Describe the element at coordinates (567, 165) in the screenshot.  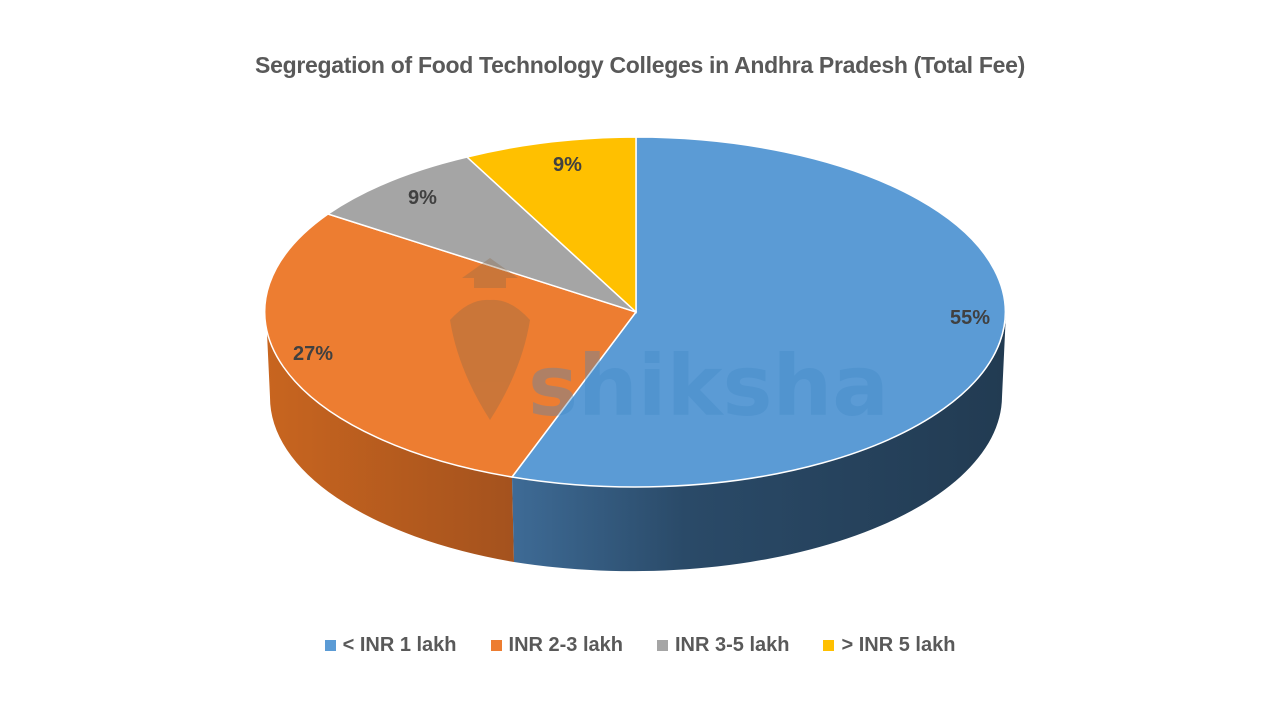
I see `data-label-gt-5-lakh: 9%` at that location.